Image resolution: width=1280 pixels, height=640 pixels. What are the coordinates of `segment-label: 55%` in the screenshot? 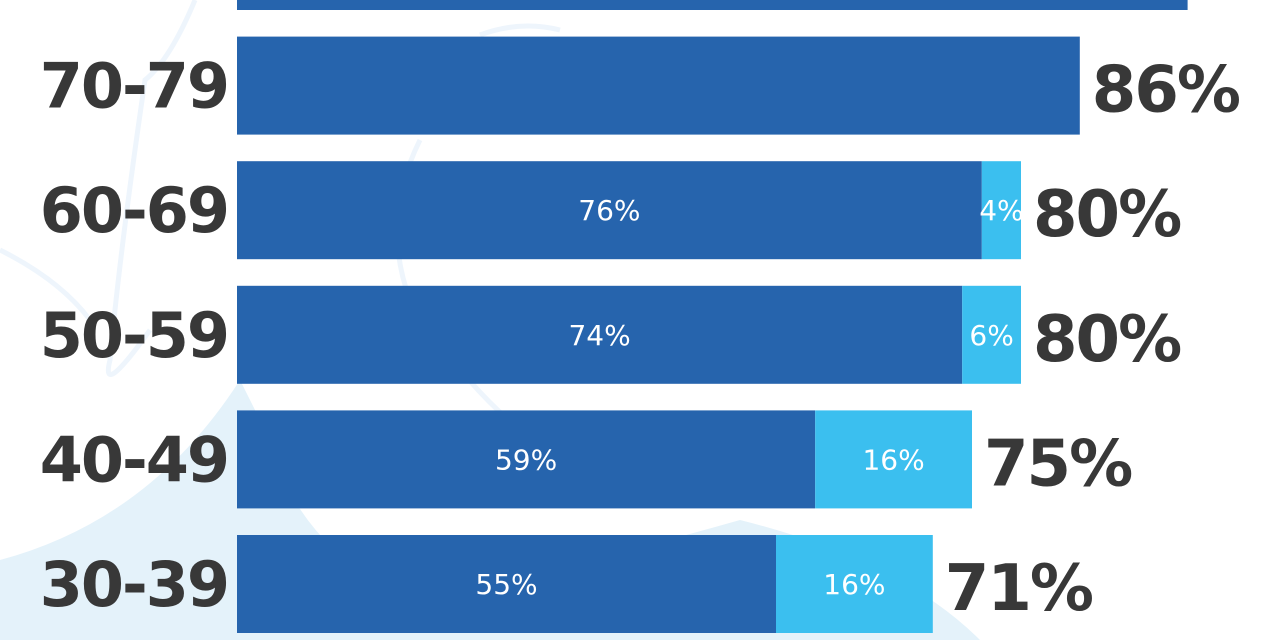 It's located at (506, 584).